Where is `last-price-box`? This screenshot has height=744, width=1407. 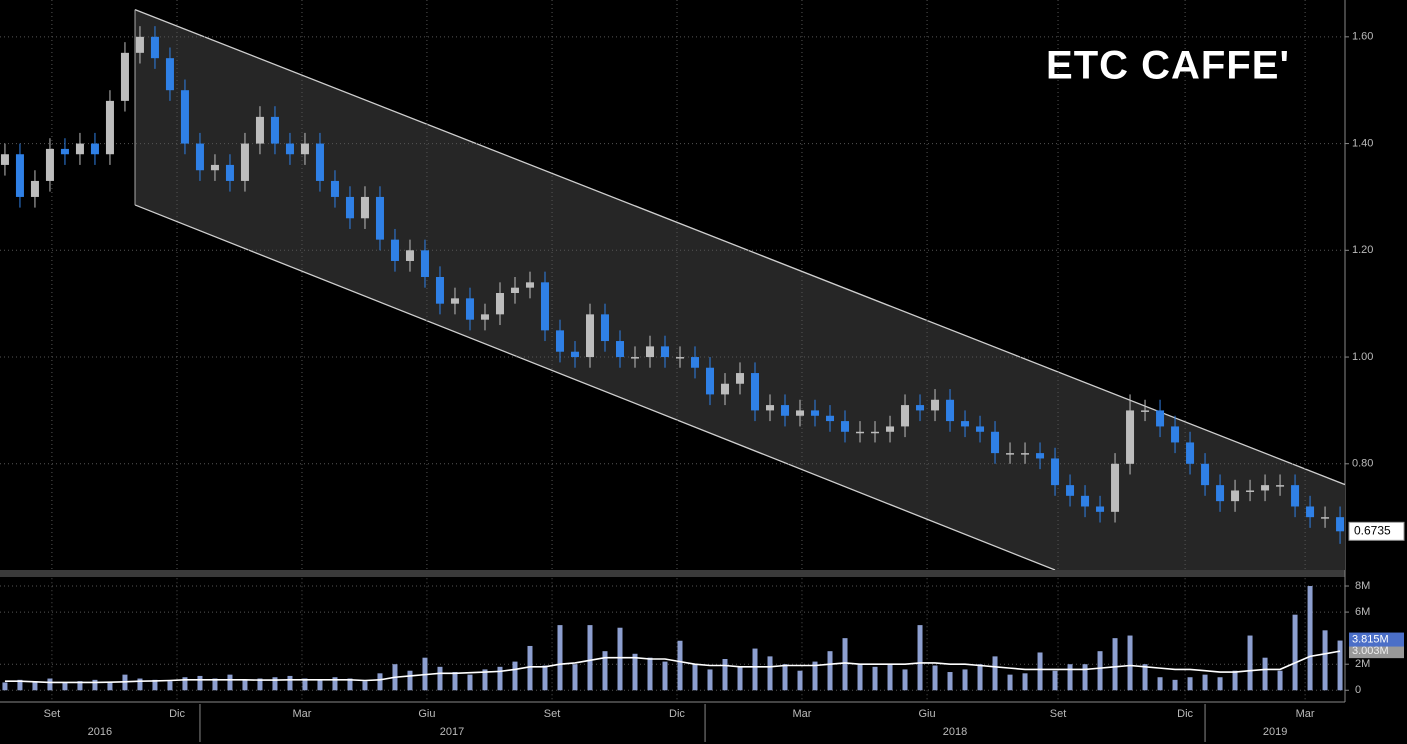 last-price-box is located at coordinates (1376, 531).